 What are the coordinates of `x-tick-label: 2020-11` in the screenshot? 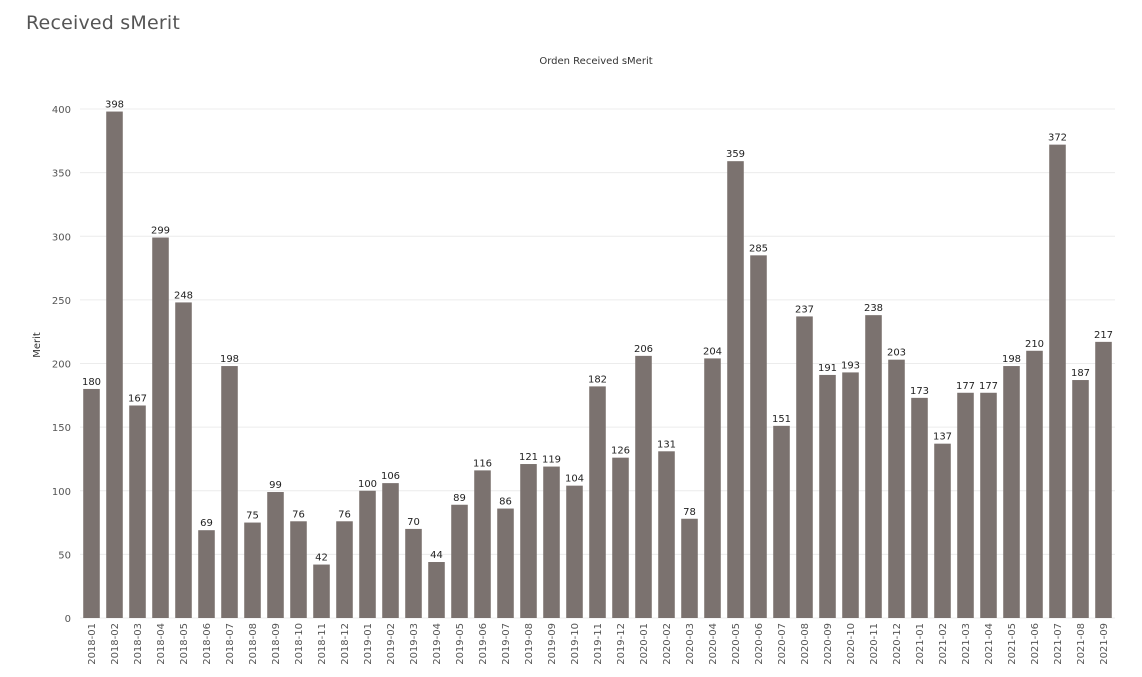 It's located at (874, 644).